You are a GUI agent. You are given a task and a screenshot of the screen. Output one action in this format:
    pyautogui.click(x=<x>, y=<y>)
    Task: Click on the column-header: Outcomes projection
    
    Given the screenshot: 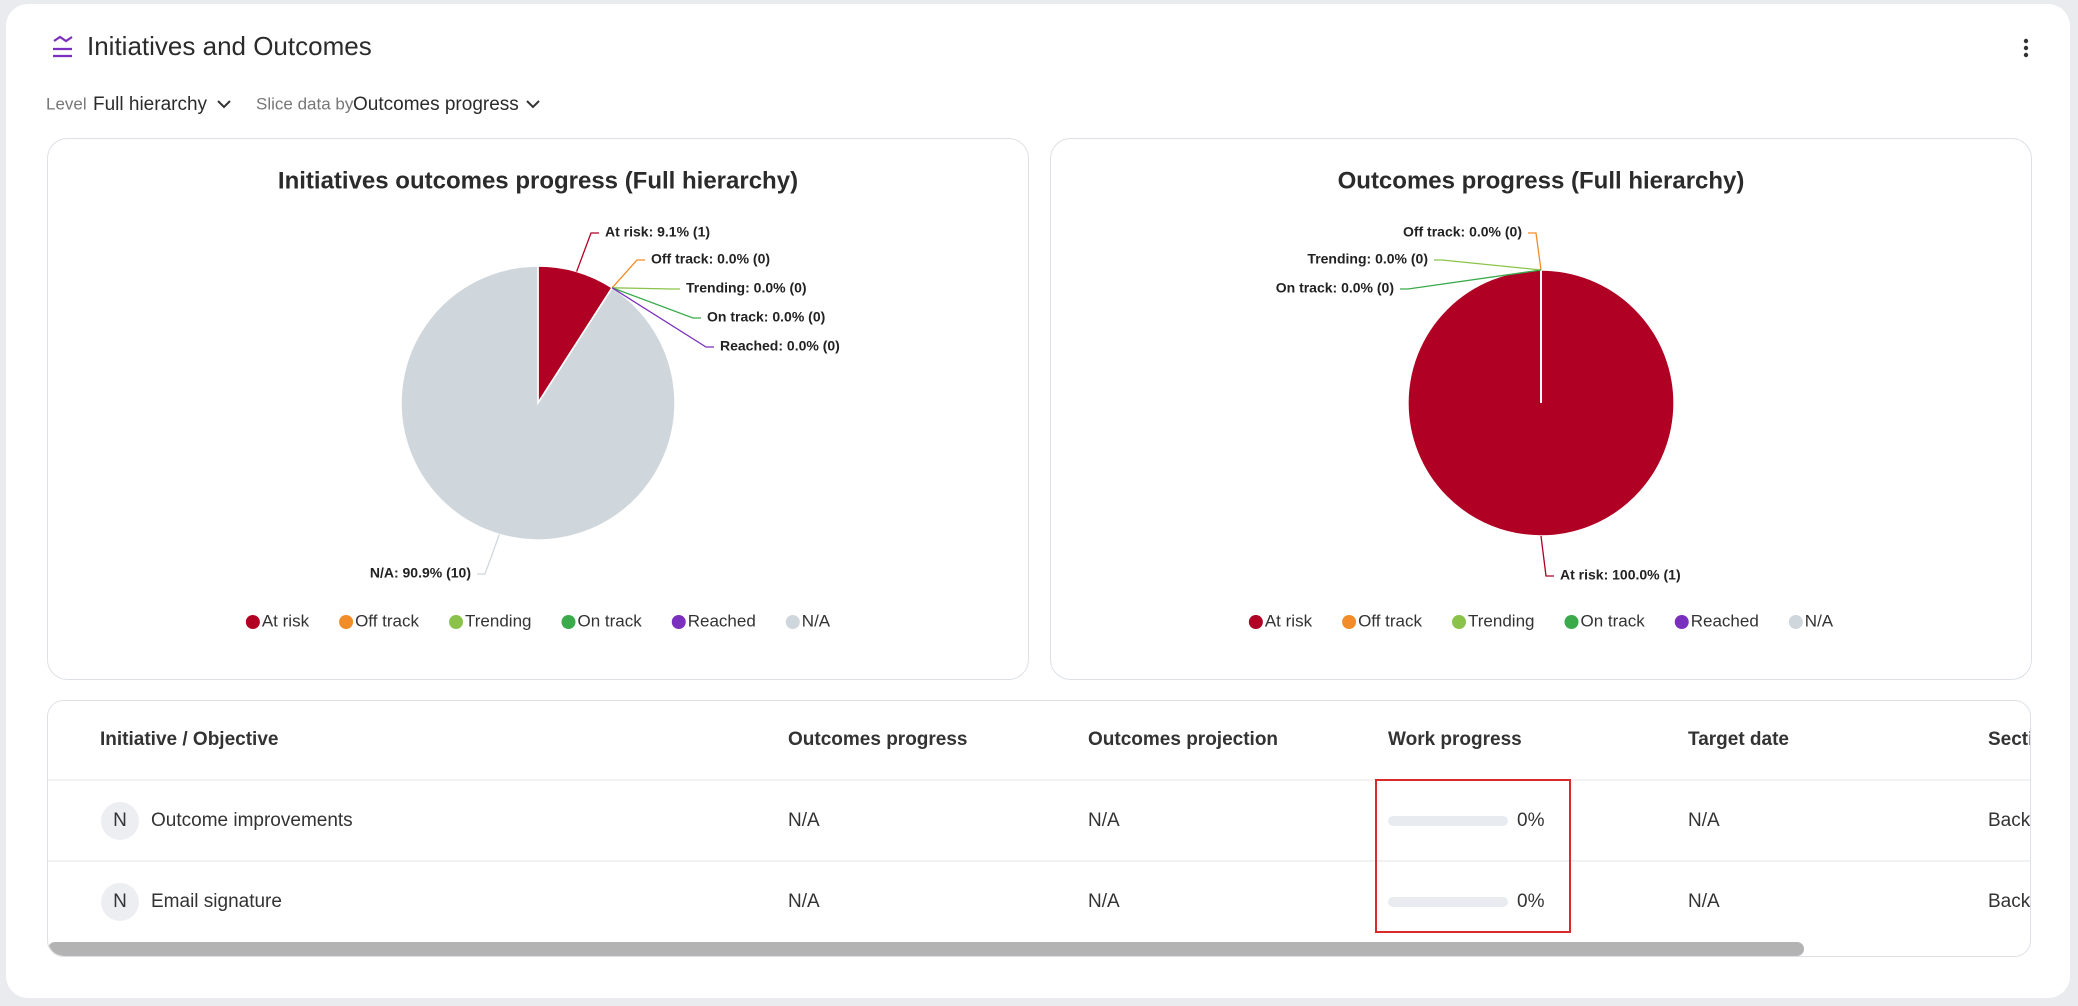 What is the action you would take?
    pyautogui.click(x=1183, y=739)
    